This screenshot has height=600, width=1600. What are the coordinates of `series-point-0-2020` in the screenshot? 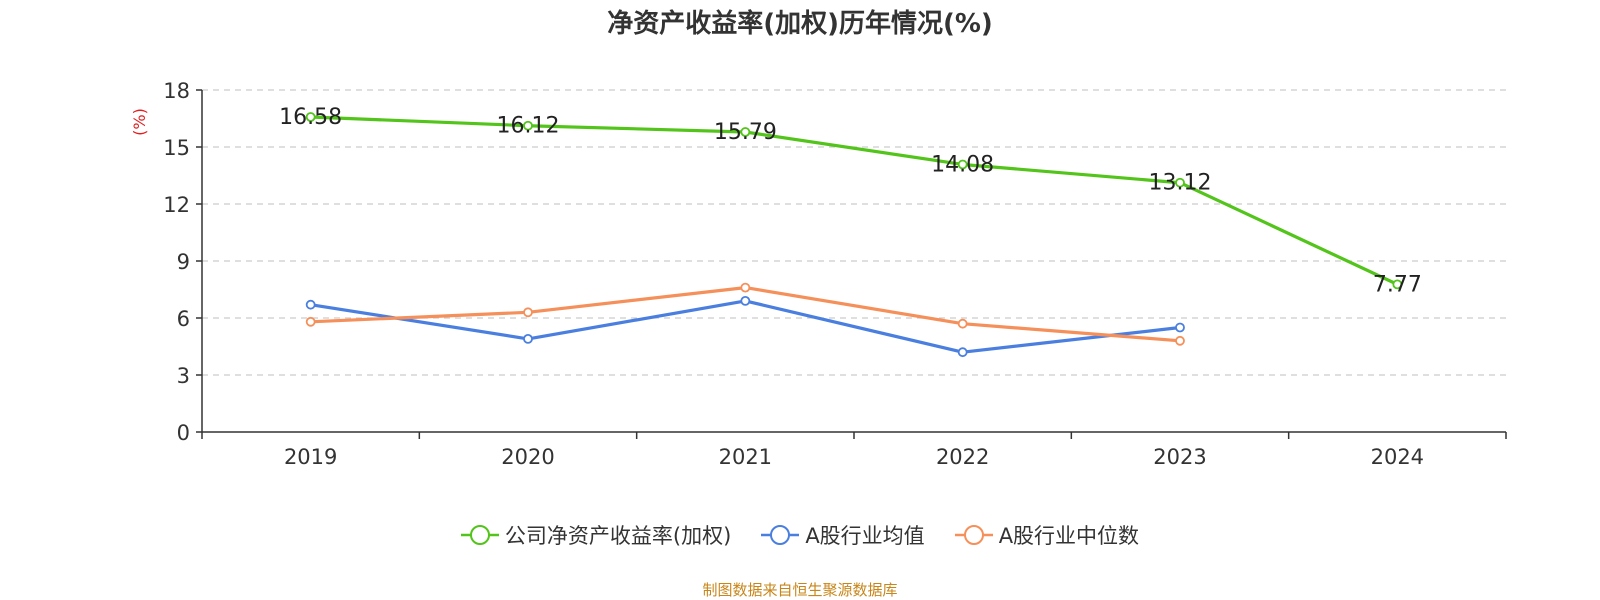 It's located at (528, 125).